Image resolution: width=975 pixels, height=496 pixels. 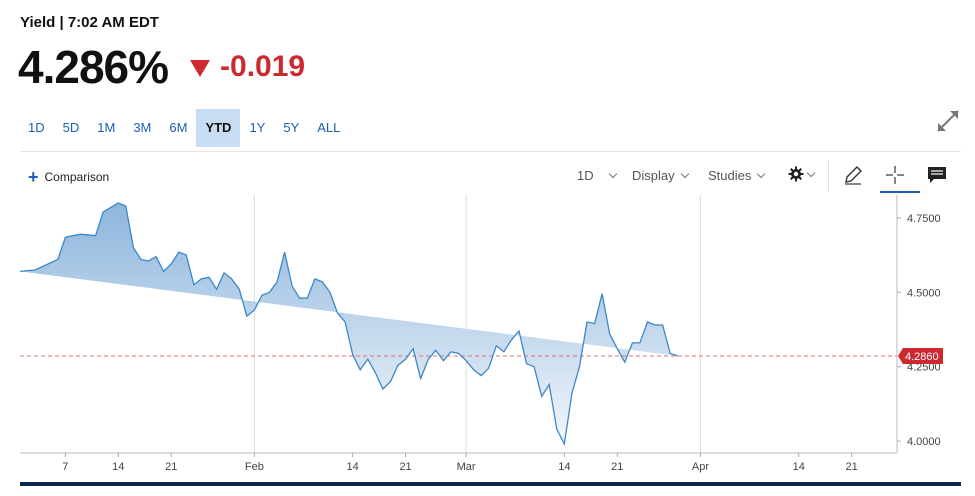 I want to click on current-yield: 4.286%, so click(x=93, y=67).